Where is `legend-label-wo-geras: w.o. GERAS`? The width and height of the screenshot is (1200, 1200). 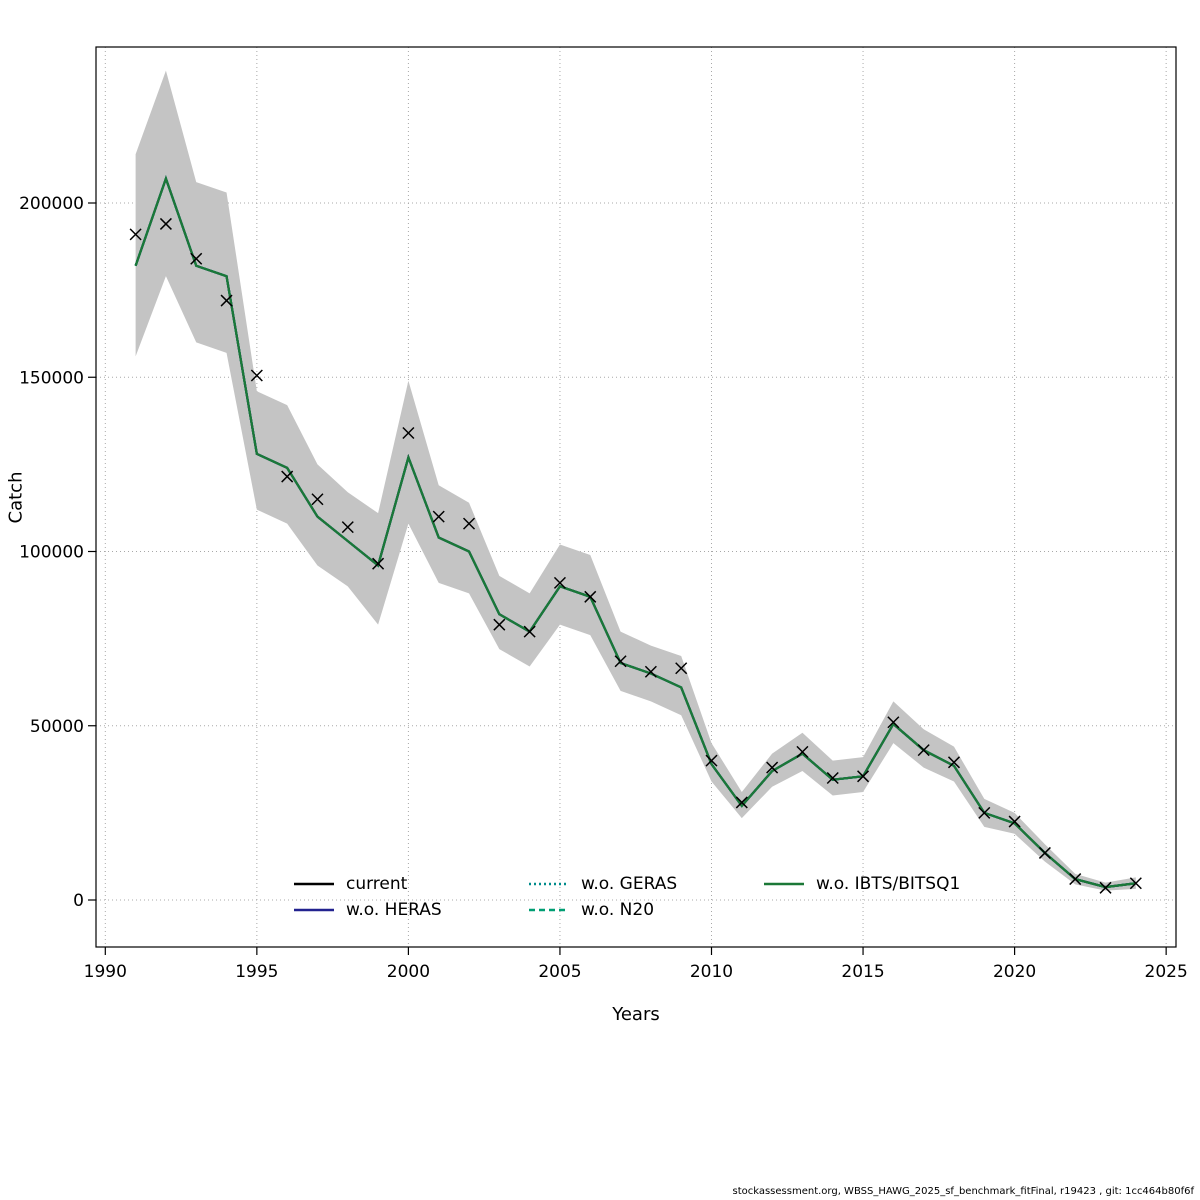 legend-label-wo-geras: w.o. GERAS is located at coordinates (629, 884).